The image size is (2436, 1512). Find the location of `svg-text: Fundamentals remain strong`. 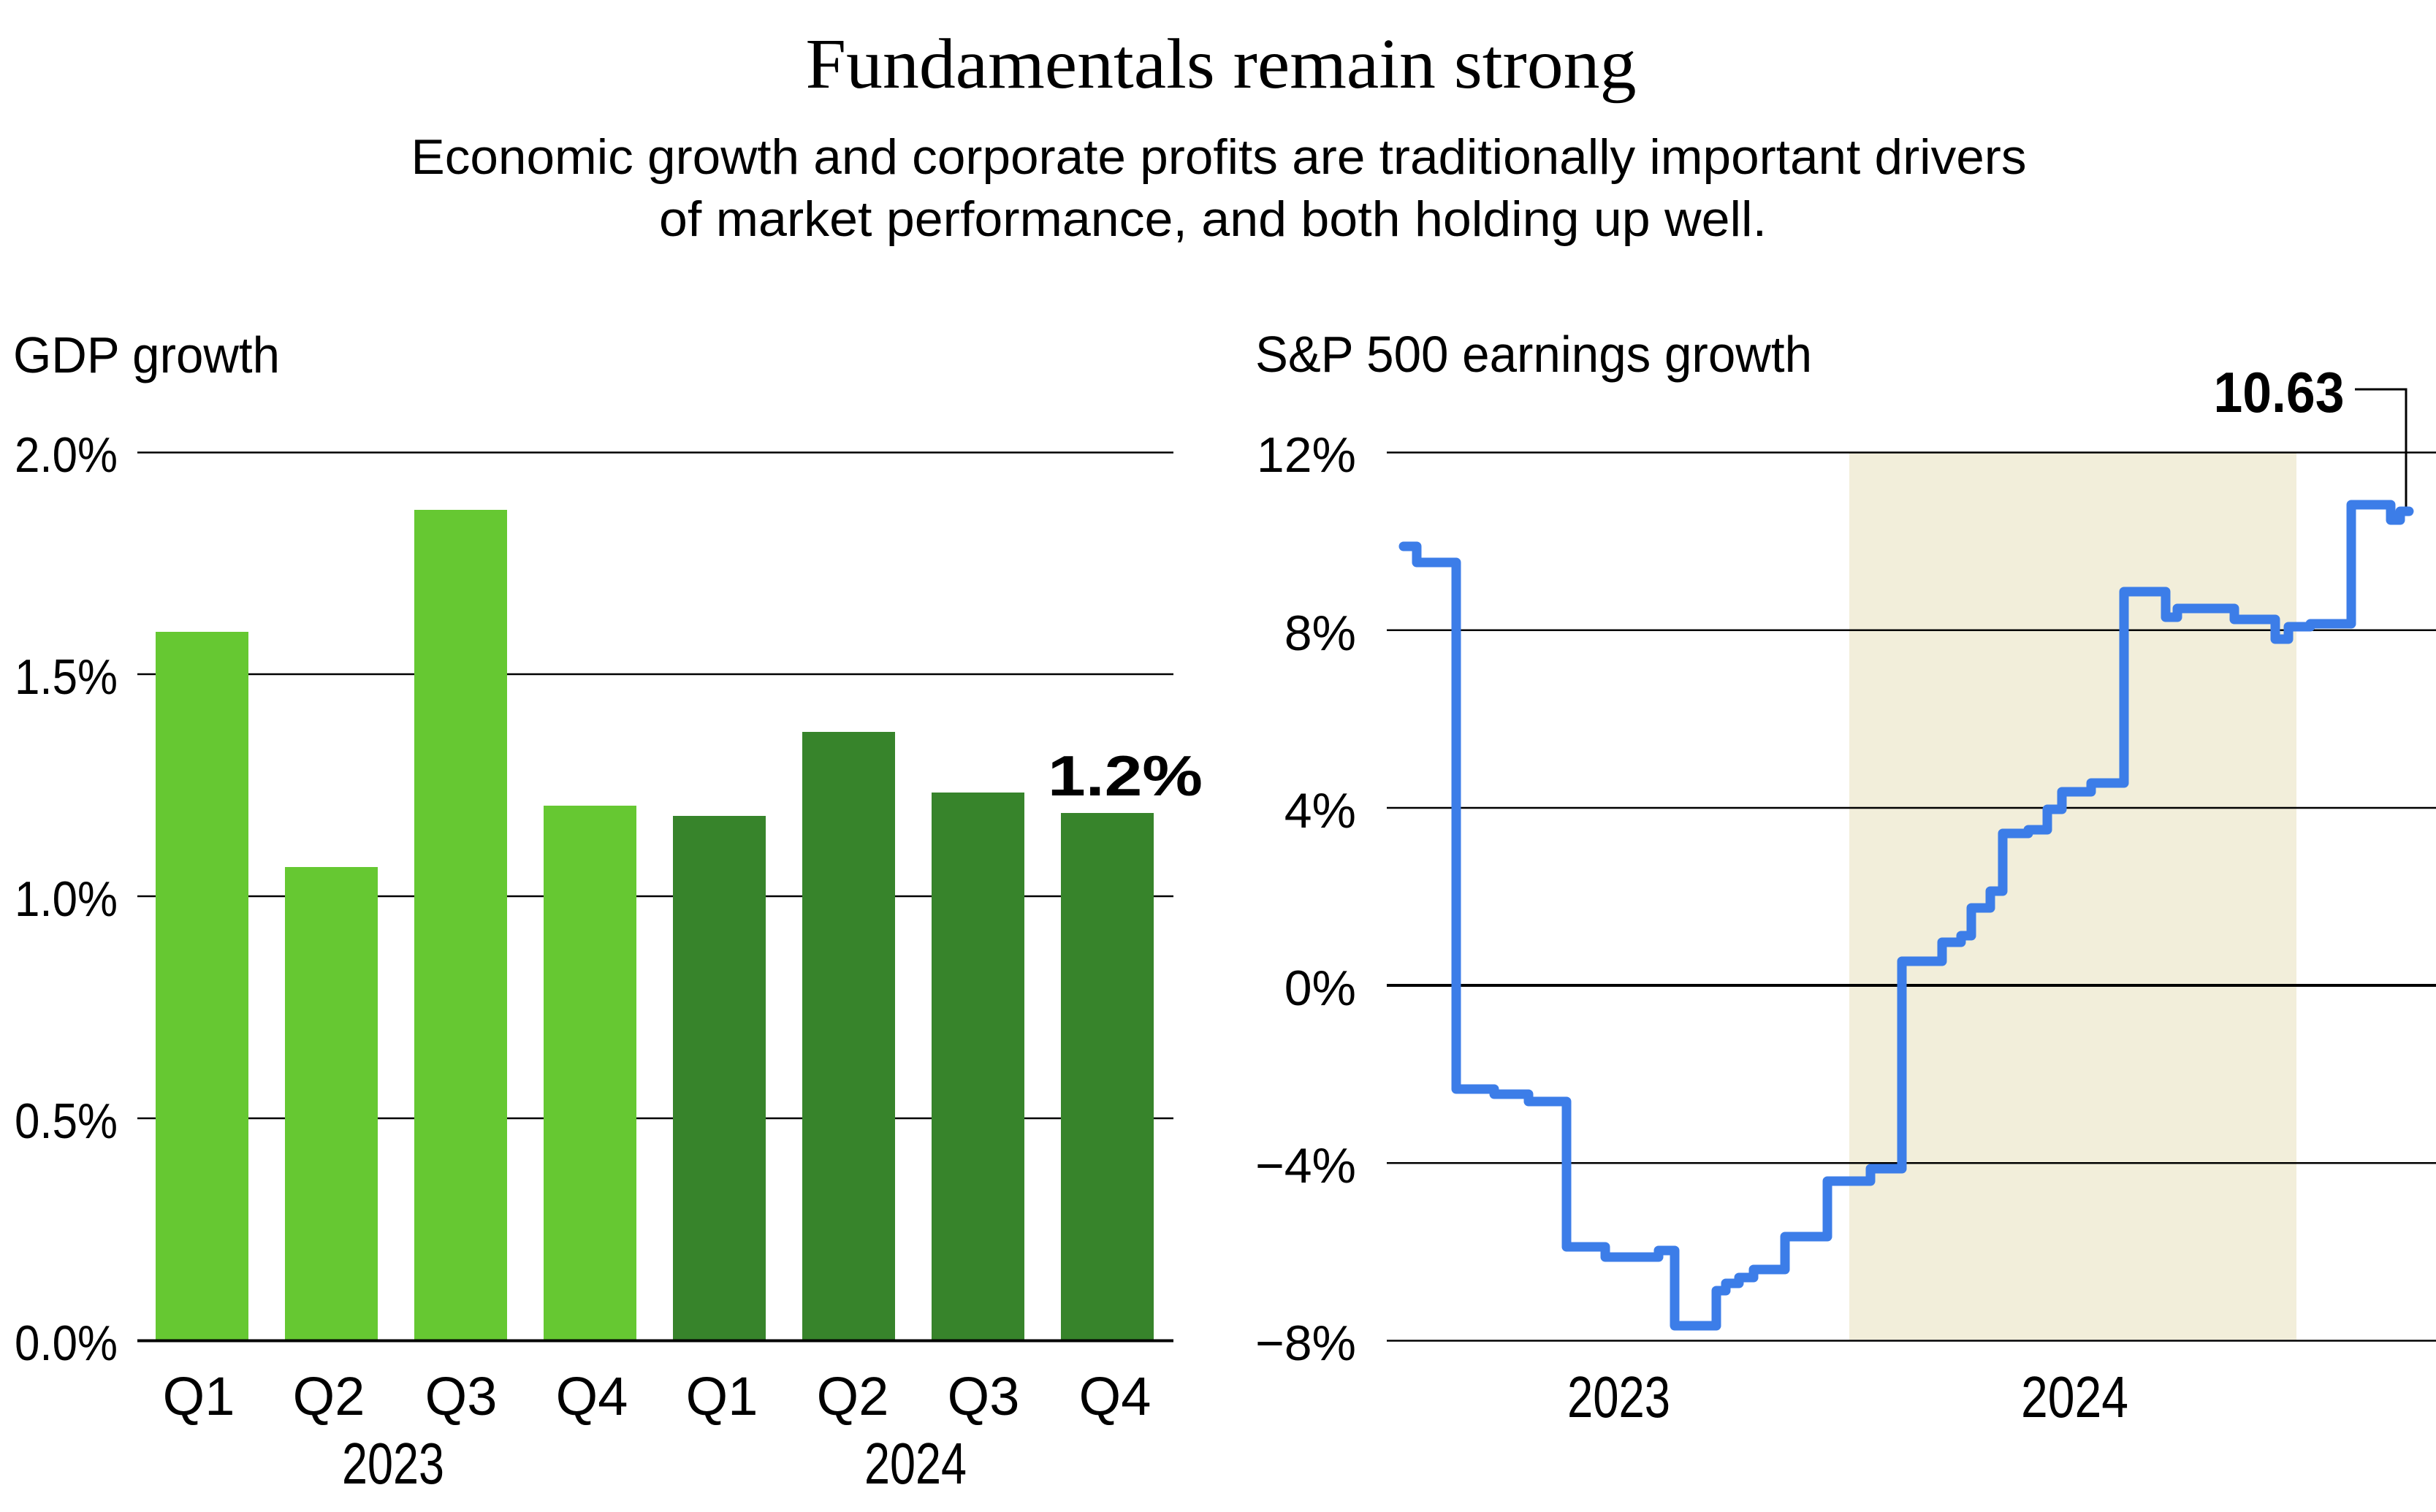

svg-text: Fundamentals remain strong is located at coordinates (1221, 64).